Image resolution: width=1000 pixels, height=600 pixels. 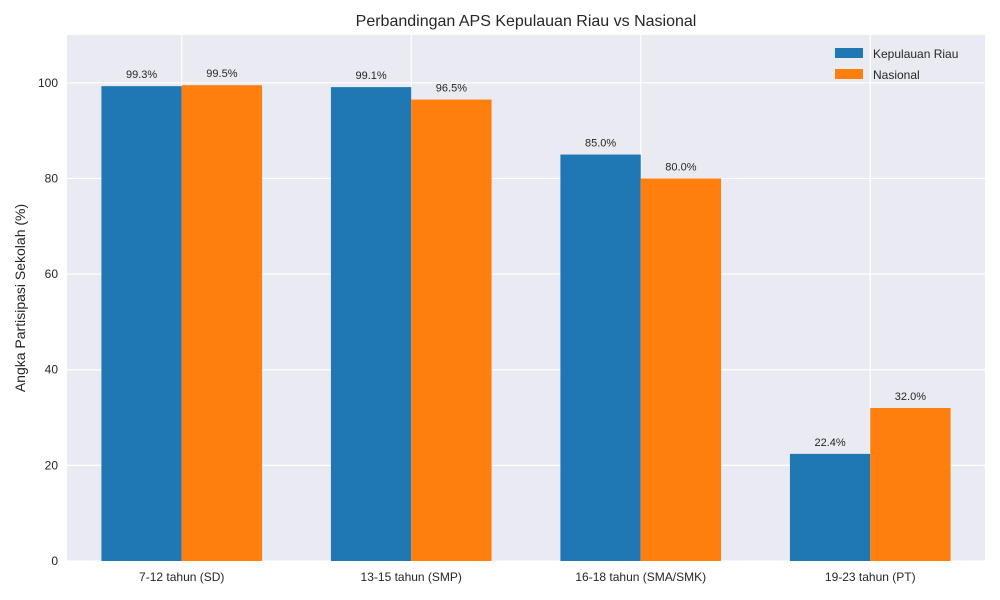 What do you see at coordinates (680, 167) in the screenshot?
I see `bar-value-label: 80.0%` at bounding box center [680, 167].